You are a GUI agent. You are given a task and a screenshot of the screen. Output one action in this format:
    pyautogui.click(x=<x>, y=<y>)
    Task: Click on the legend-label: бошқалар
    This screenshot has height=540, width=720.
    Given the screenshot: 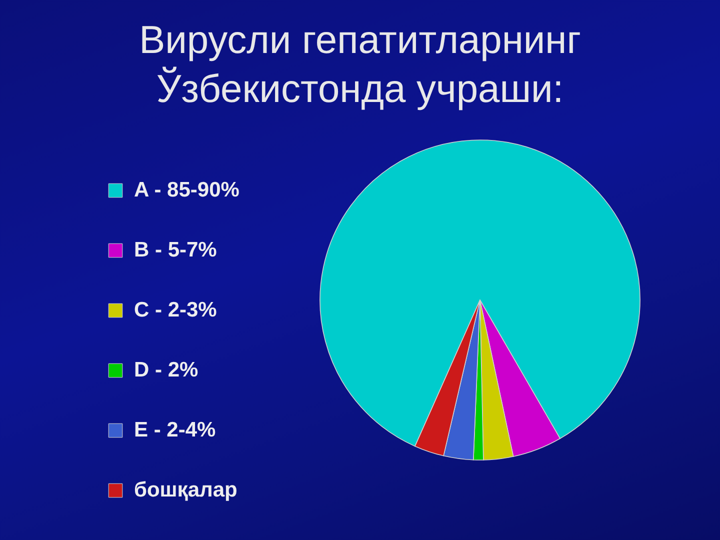 What is the action you would take?
    pyautogui.click(x=186, y=490)
    